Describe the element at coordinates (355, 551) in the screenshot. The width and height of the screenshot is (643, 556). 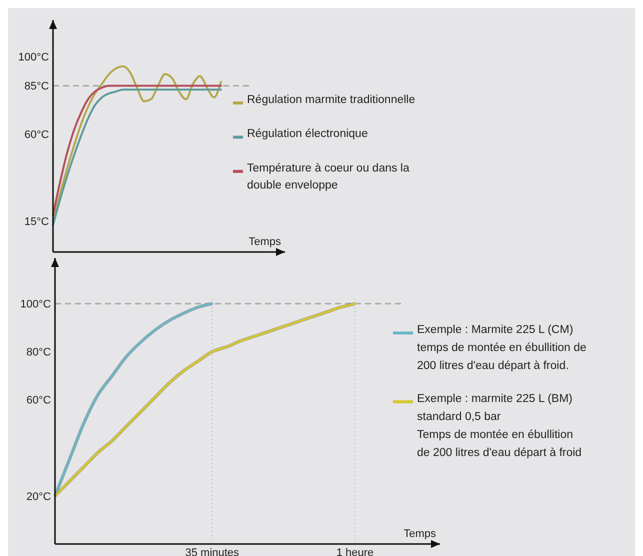
I see `x-tick-label: 1 heure` at that location.